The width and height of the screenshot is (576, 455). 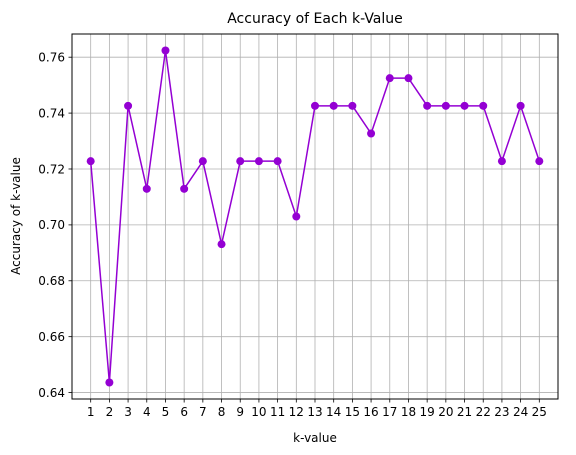 I want to click on x-tick-label: 23, so click(x=501, y=412).